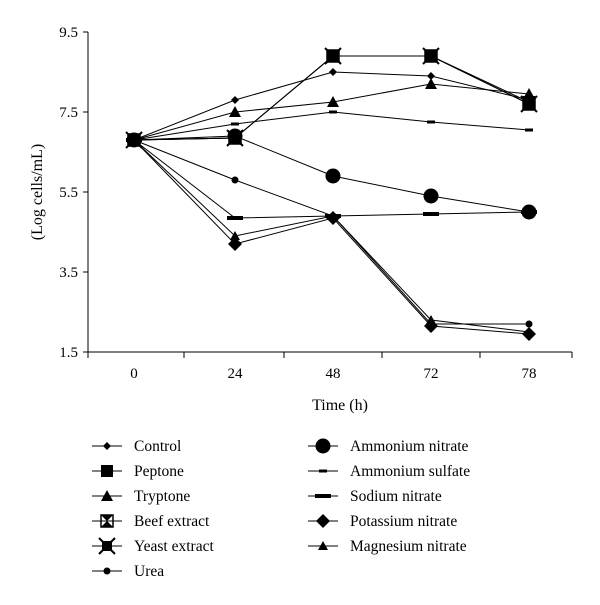  Describe the element at coordinates (68, 113) in the screenshot. I see `y-tick-label: 7.5` at that location.